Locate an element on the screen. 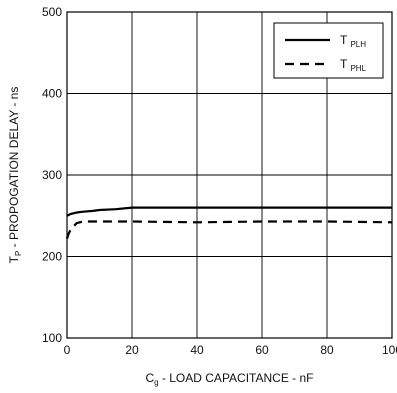 Image resolution: width=397 pixels, height=393 pixels. y-tick-label: 200 is located at coordinates (52, 257).